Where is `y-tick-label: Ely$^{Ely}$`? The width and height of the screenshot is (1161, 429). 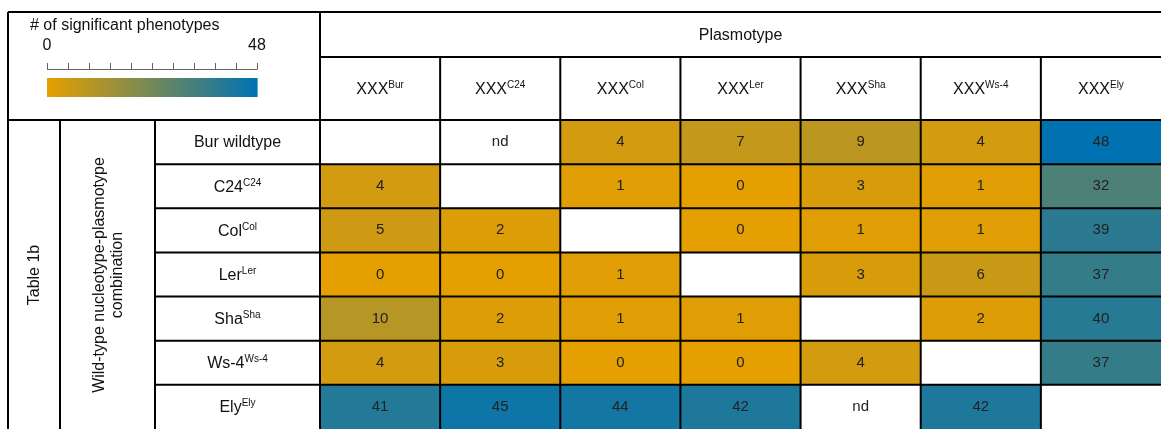 y-tick-label: Ely$^{Ely}$ is located at coordinates (237, 407).